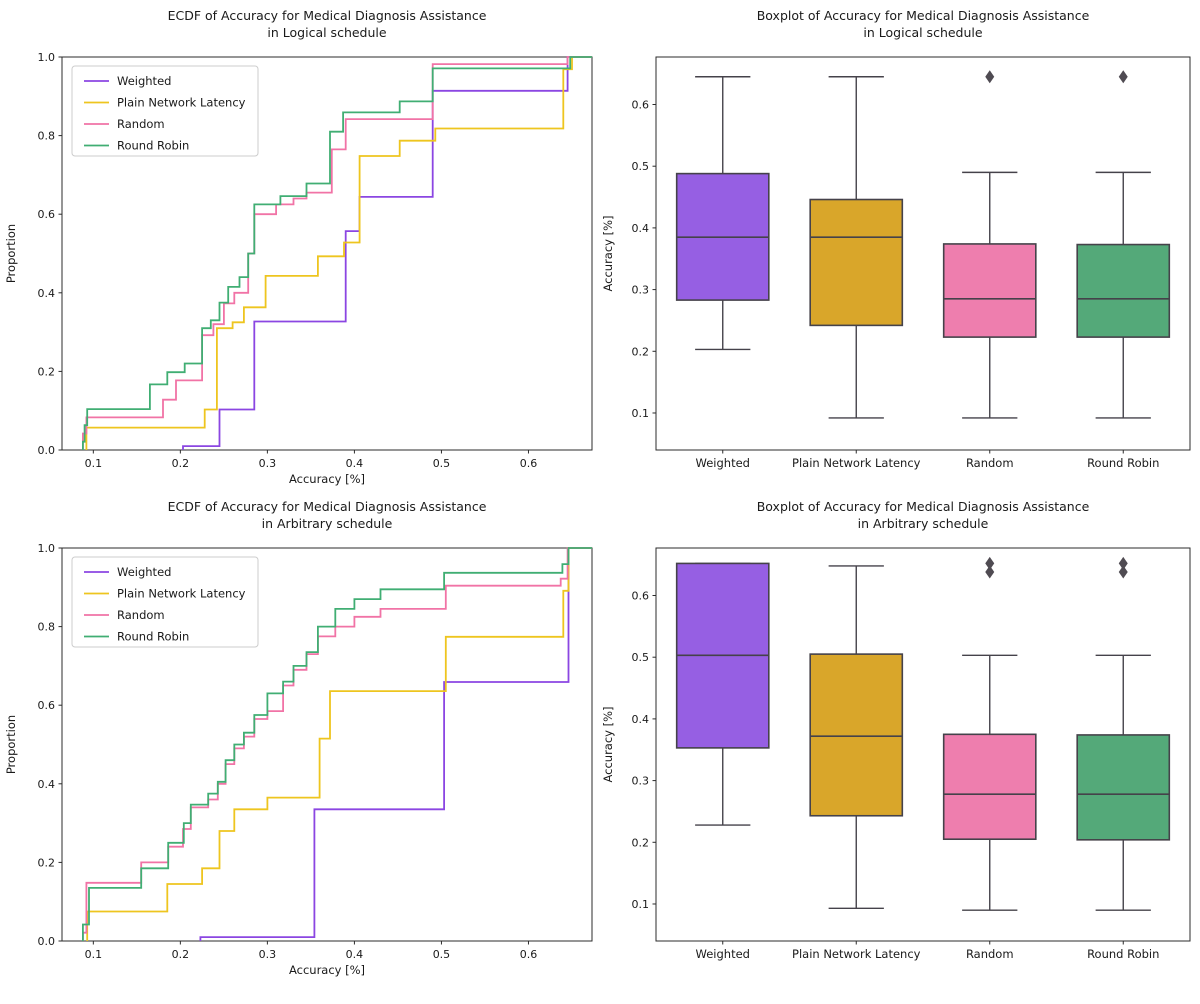 This screenshot has height=1004, width=1200. What do you see at coordinates (327, 523) in the screenshot?
I see `chart-subtitle: in Arbitrary schedule` at bounding box center [327, 523].